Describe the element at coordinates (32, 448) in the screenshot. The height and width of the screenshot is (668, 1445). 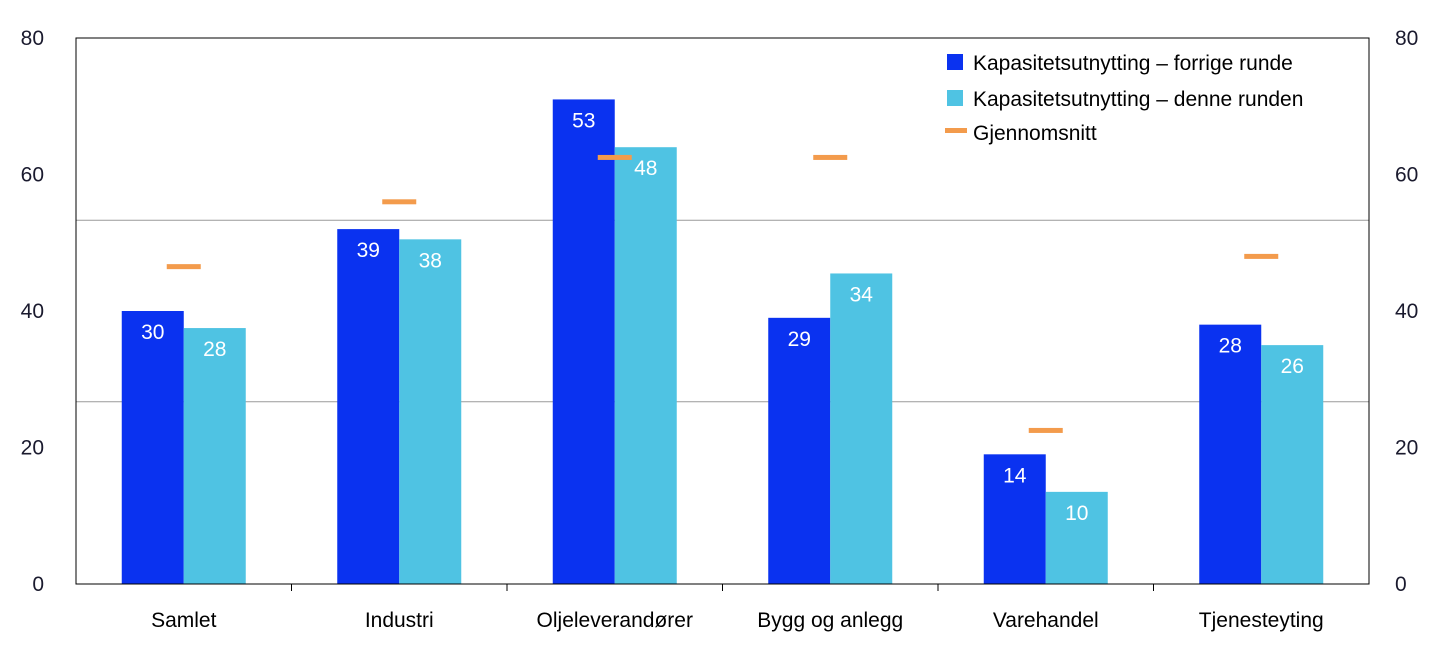
I see `y-tick-label: 20` at that location.